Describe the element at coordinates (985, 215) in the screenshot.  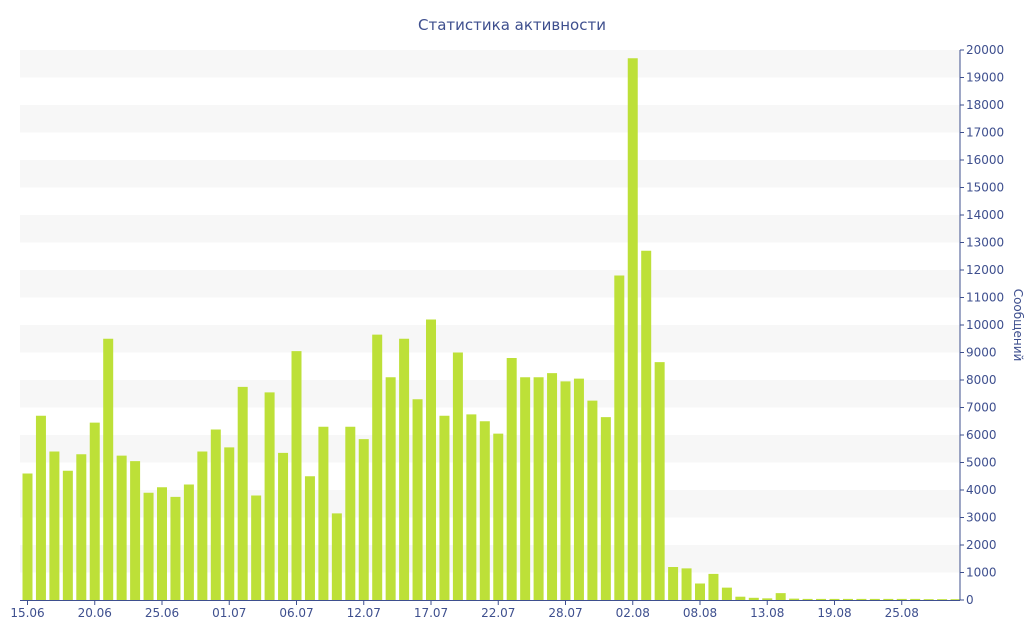
I see `y-tick-label: 14000` at that location.